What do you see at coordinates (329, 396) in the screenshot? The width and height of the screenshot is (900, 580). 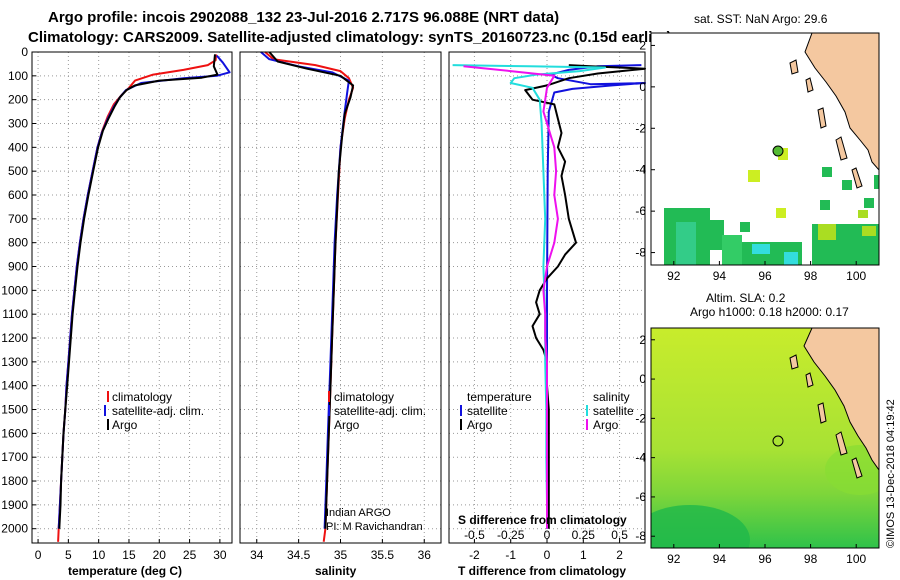 I see `sal-legend-climatology-marker` at bounding box center [329, 396].